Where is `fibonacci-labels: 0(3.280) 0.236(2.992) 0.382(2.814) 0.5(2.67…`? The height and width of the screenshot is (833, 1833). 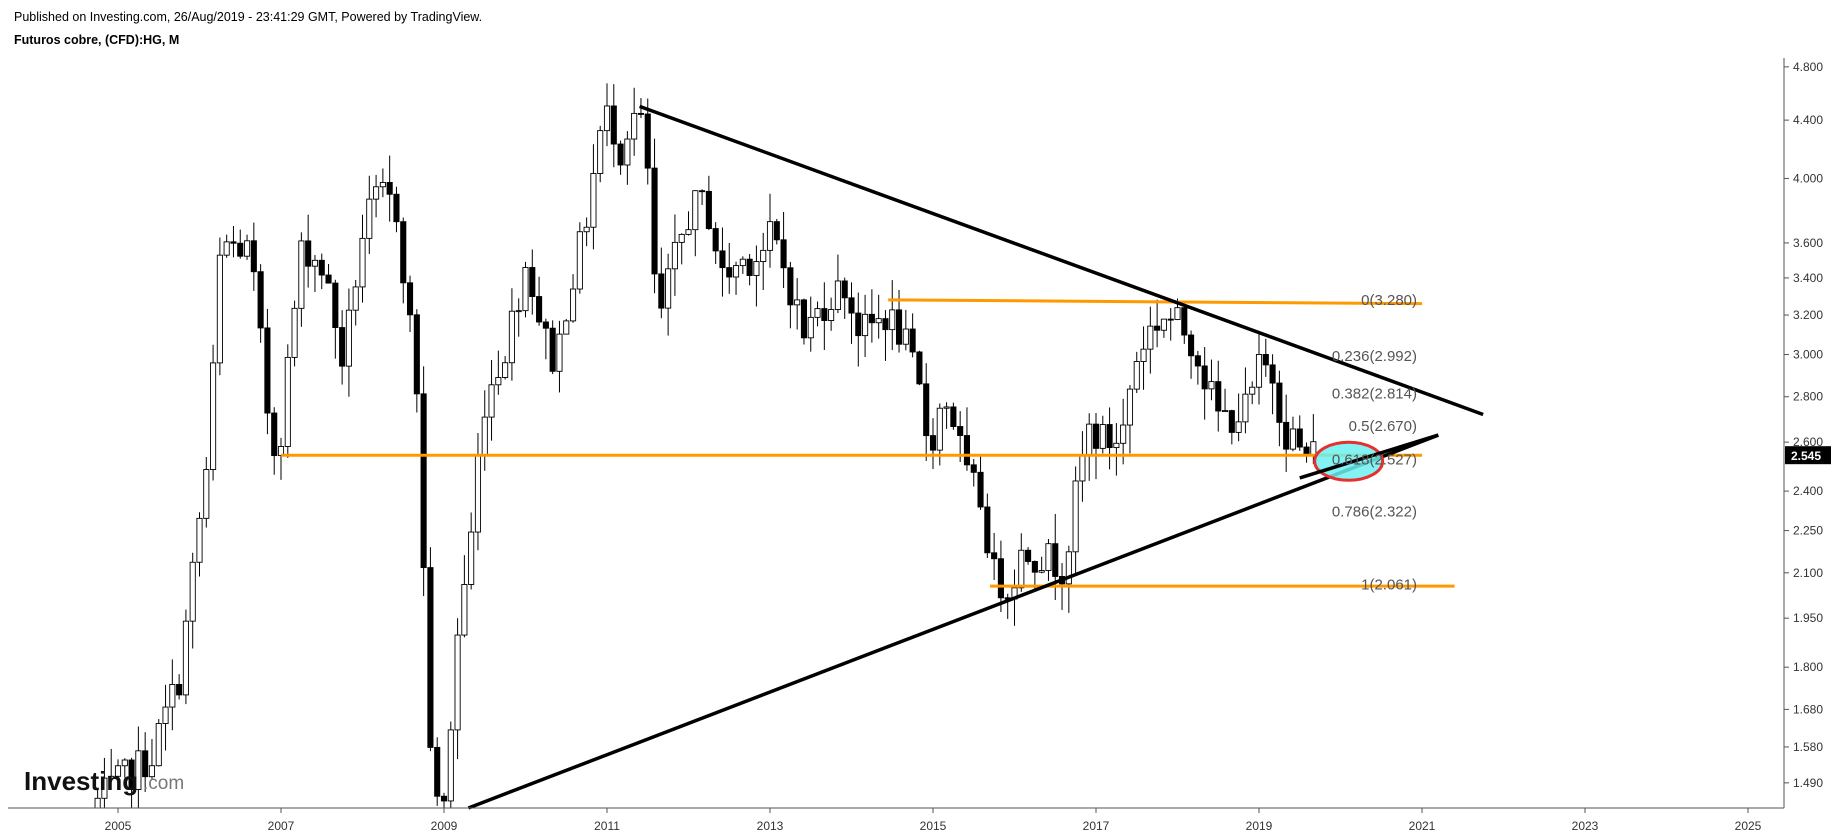 fibonacci-labels: 0(3.280) 0.236(2.992) 0.382(2.814) 0.5(2.67… is located at coordinates (1374, 442).